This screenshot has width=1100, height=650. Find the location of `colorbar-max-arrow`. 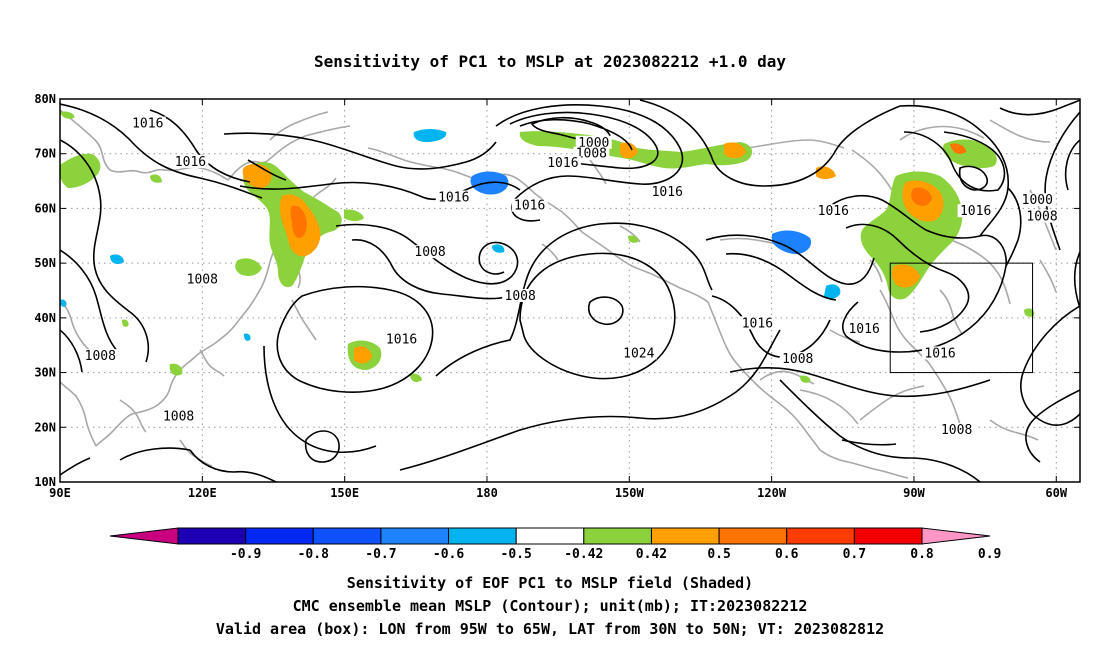

colorbar-max-arrow is located at coordinates (956, 536).